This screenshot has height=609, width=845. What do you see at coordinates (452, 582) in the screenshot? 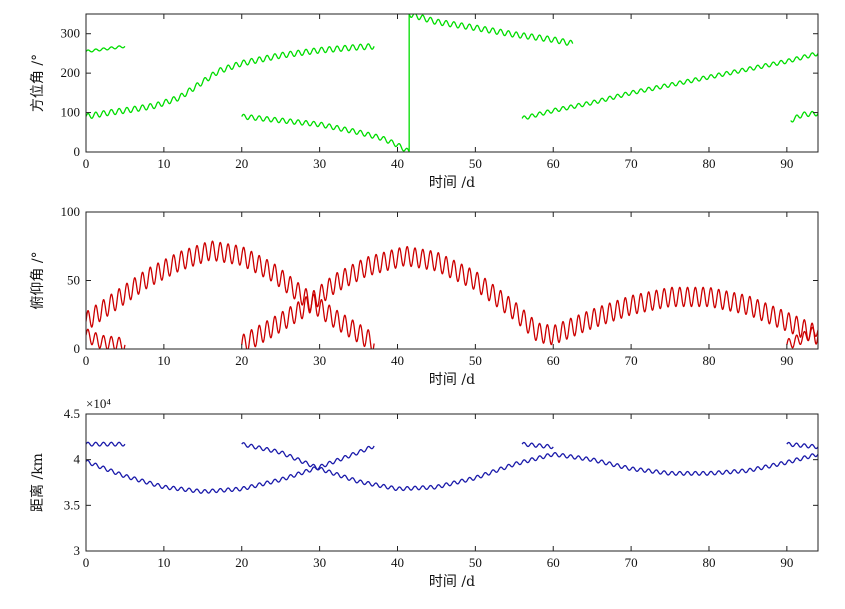
I see `range-x-axis-label: 时间 /d` at bounding box center [452, 582].